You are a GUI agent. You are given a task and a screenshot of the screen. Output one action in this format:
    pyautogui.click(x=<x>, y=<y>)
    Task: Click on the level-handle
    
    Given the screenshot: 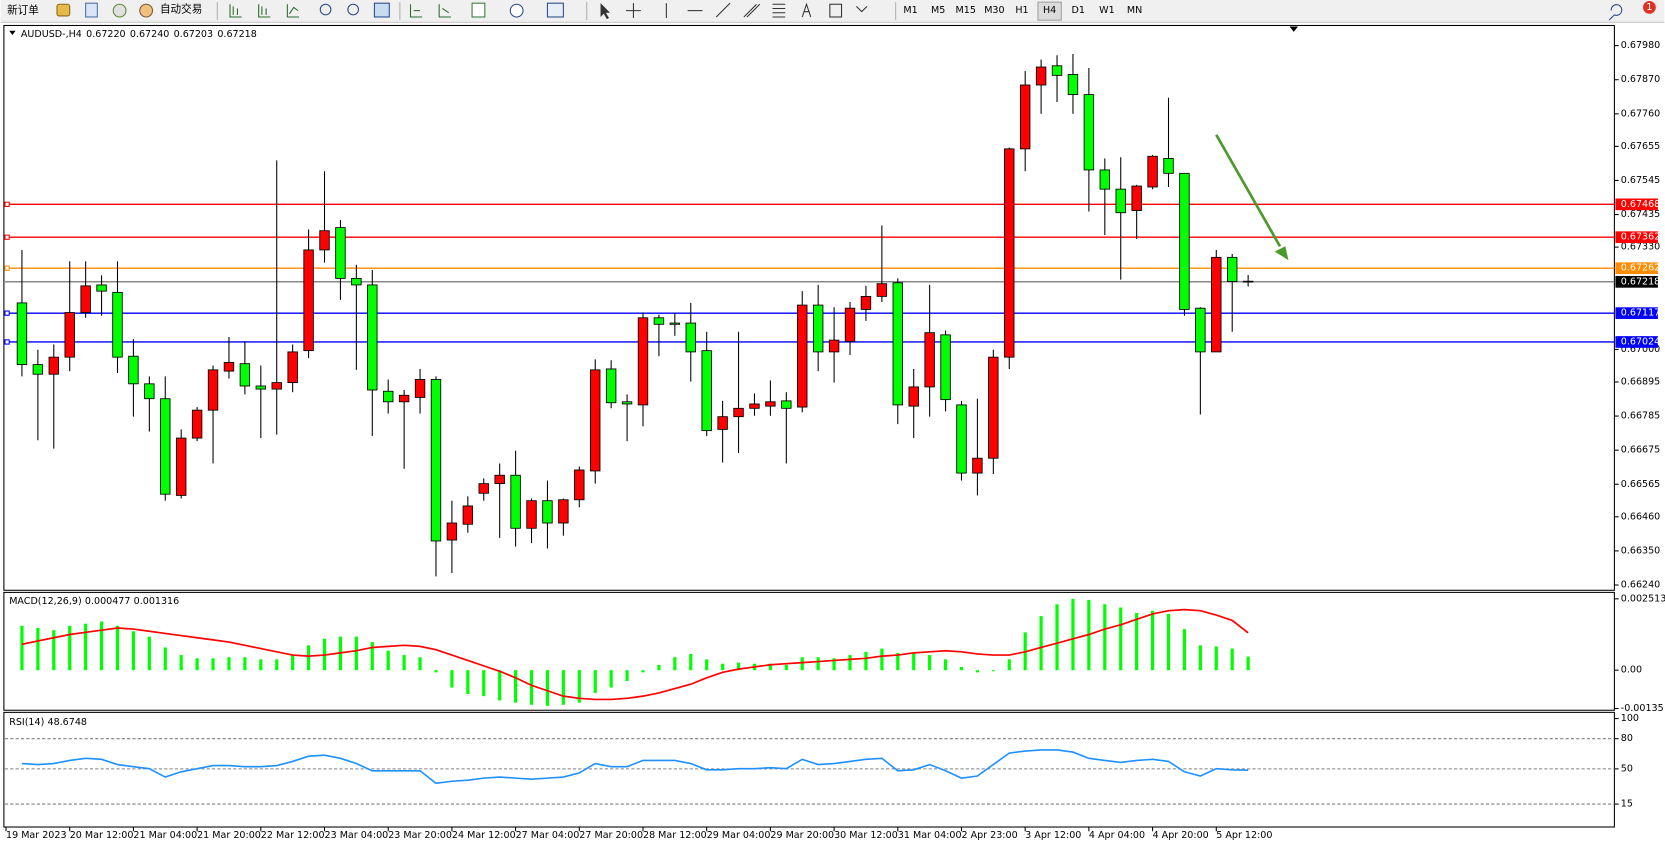 What is the action you would take?
    pyautogui.click(x=7, y=204)
    